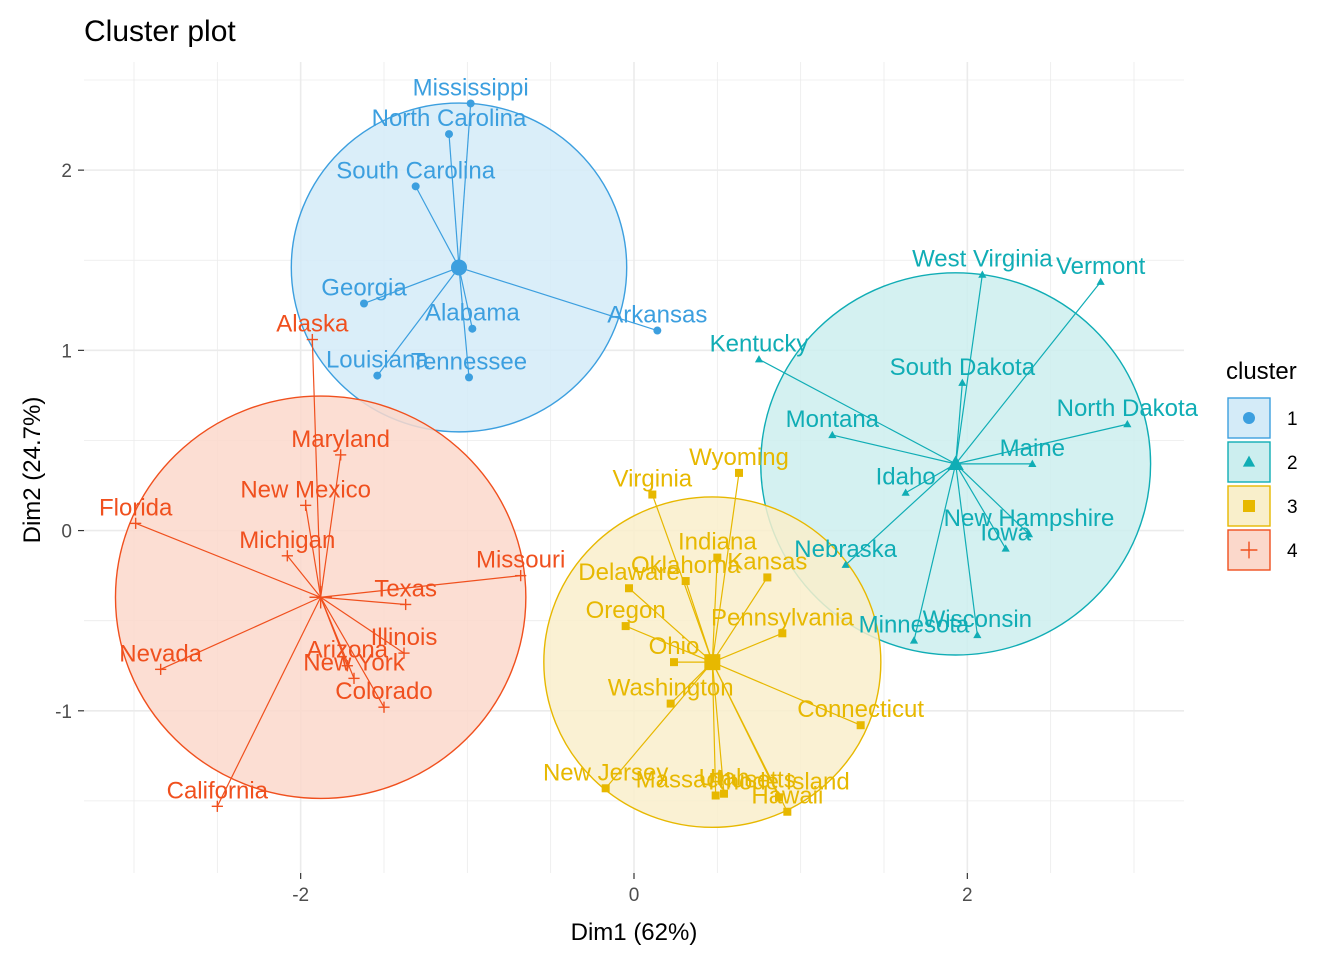 Image resolution: width=1344 pixels, height=960 pixels. Describe the element at coordinates (405, 588) in the screenshot. I see `point-label: Texas` at that location.